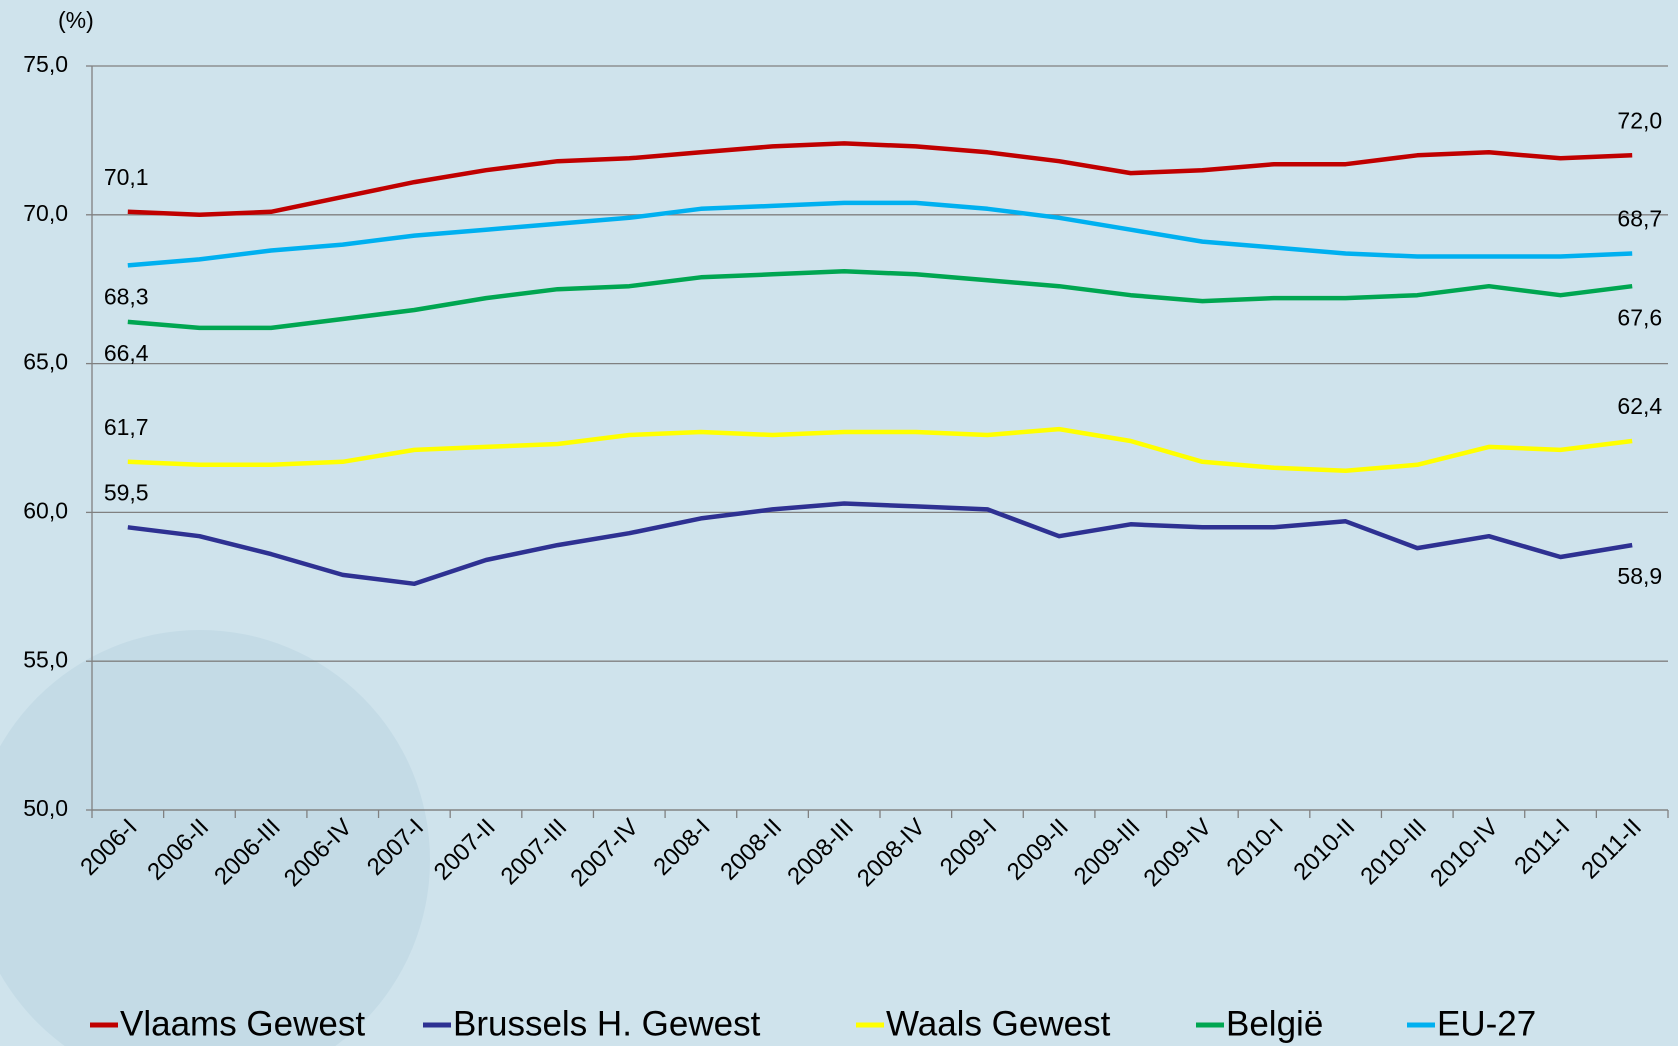 This screenshot has width=1678, height=1046. I want to click on data-label: 68,3, so click(126, 296).